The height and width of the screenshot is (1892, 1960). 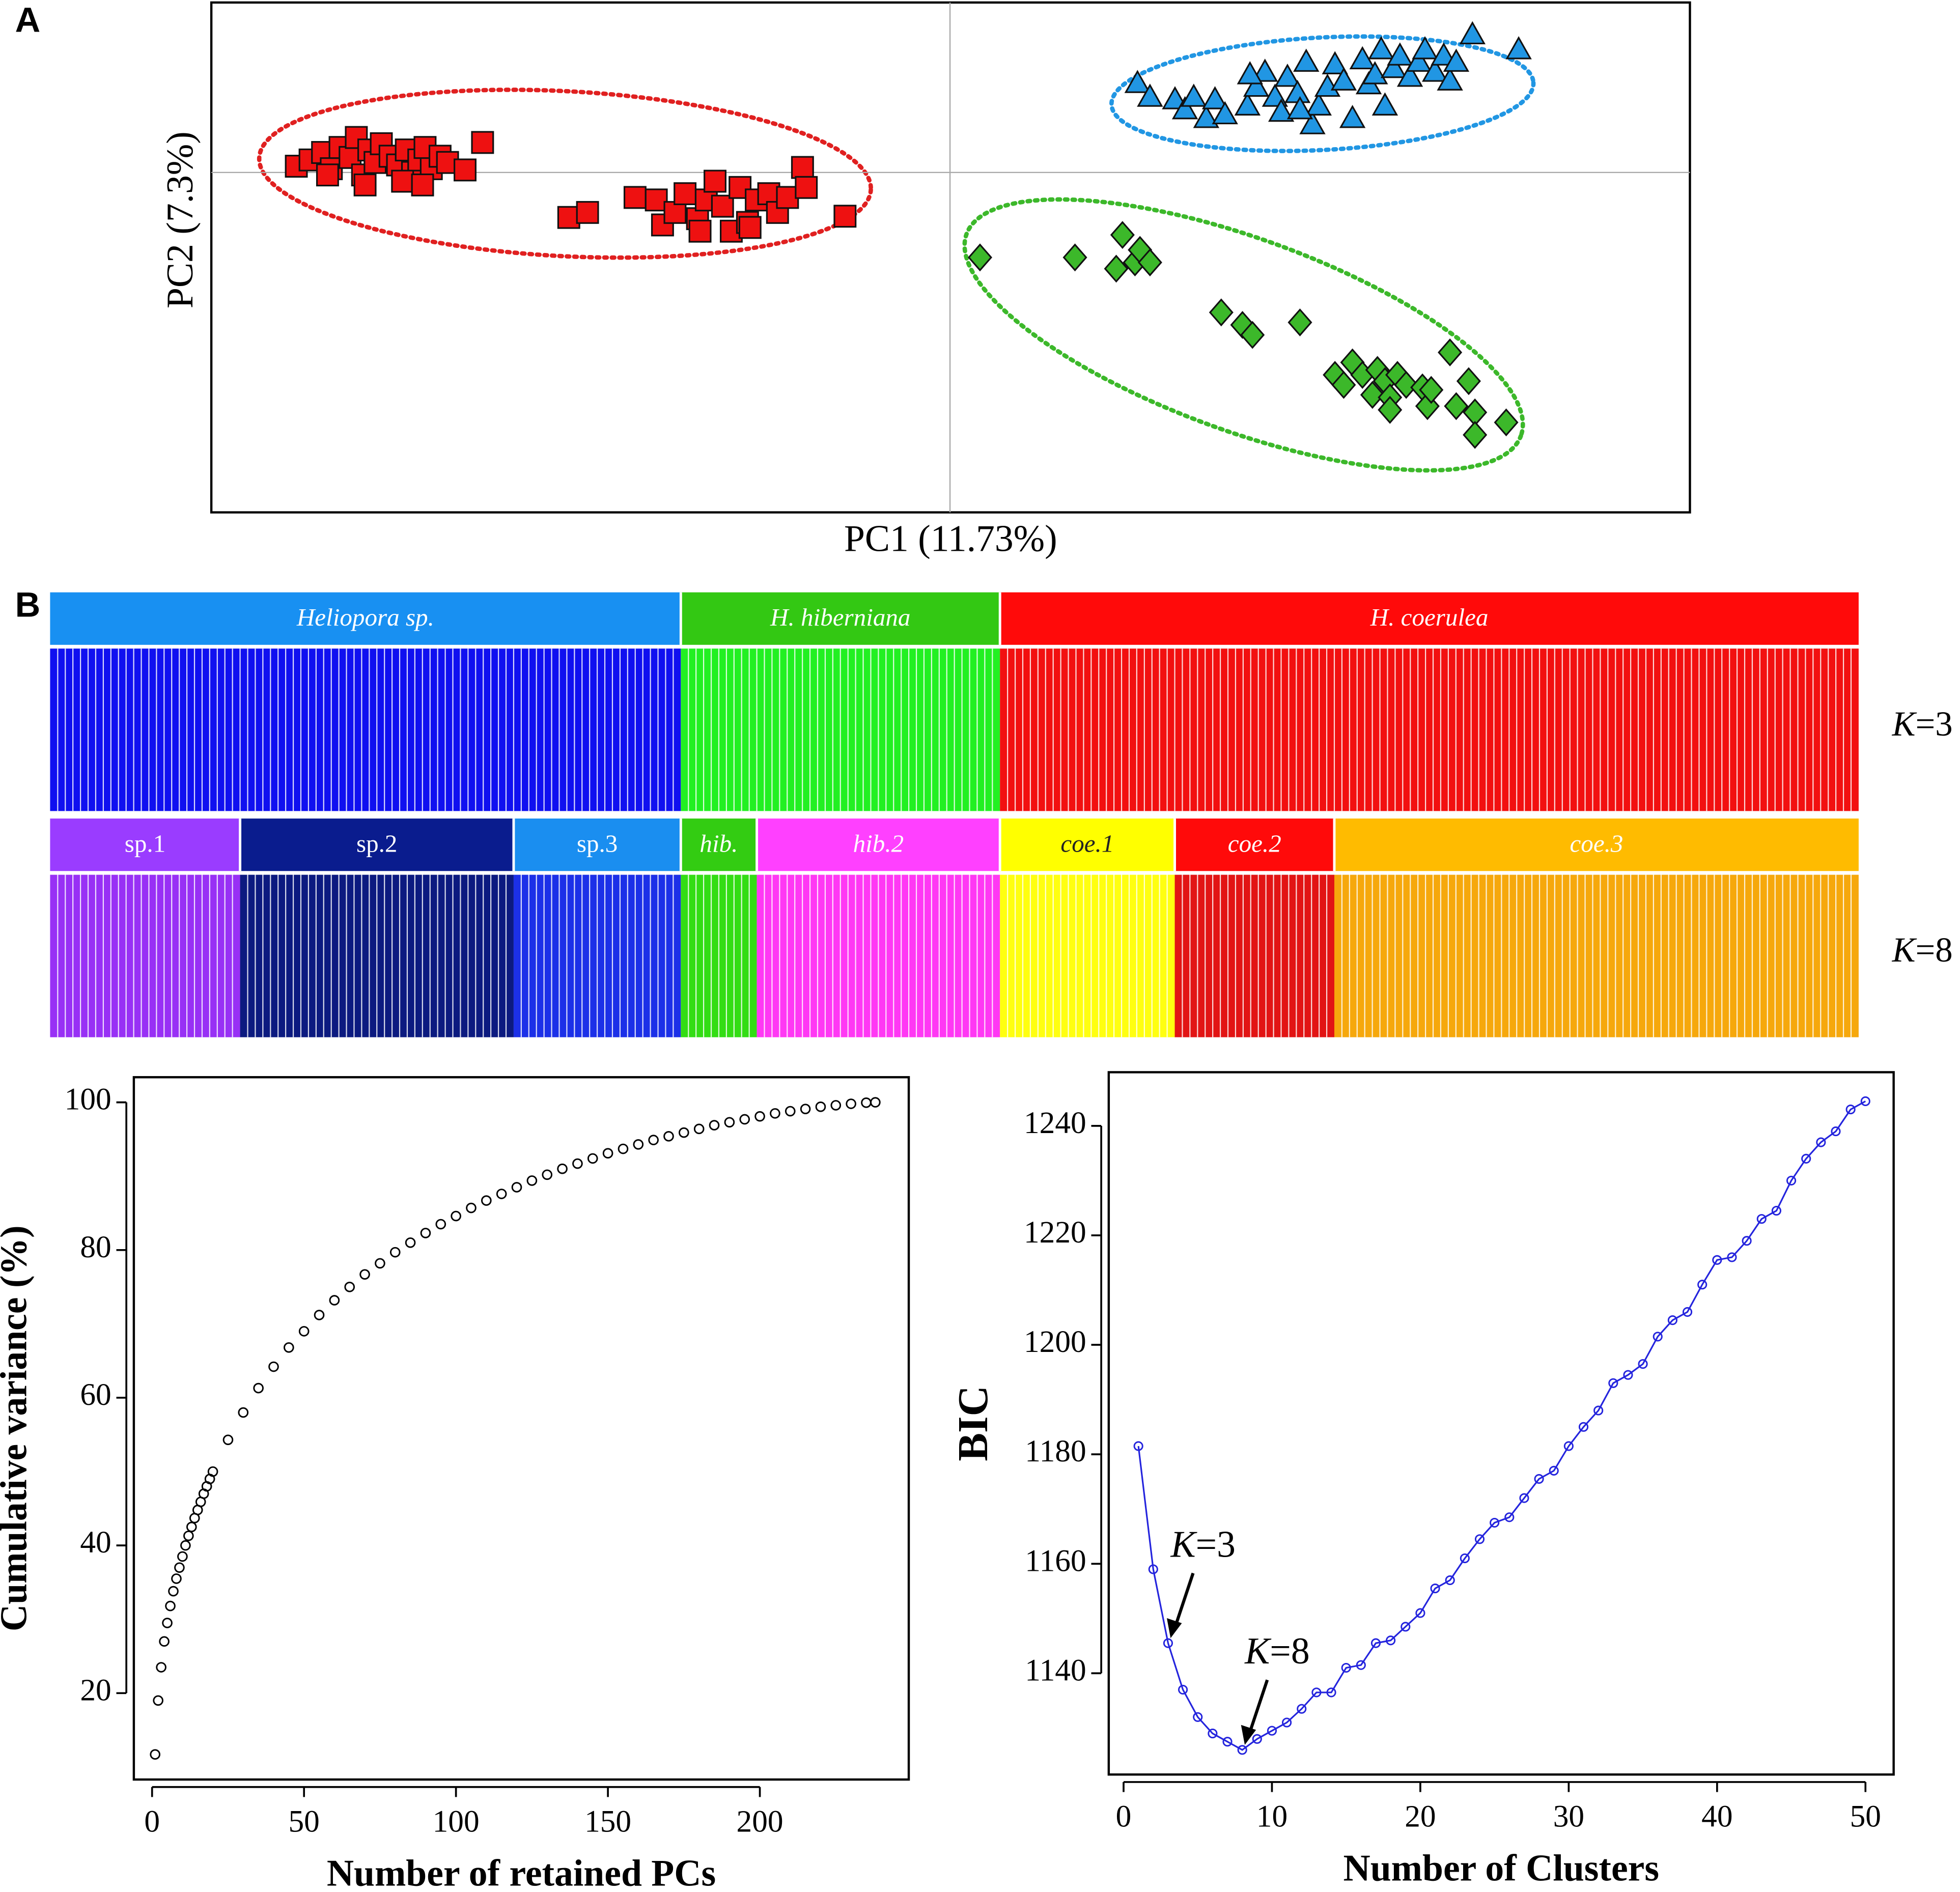 What do you see at coordinates (1055, 1233) in the screenshot?
I see `y-tick-label: 1220` at bounding box center [1055, 1233].